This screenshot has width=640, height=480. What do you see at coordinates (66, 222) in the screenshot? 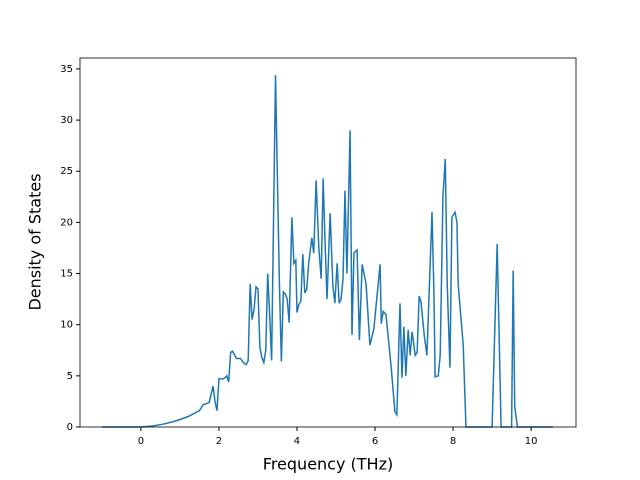
I see `y-tick-label: 20` at bounding box center [66, 222].